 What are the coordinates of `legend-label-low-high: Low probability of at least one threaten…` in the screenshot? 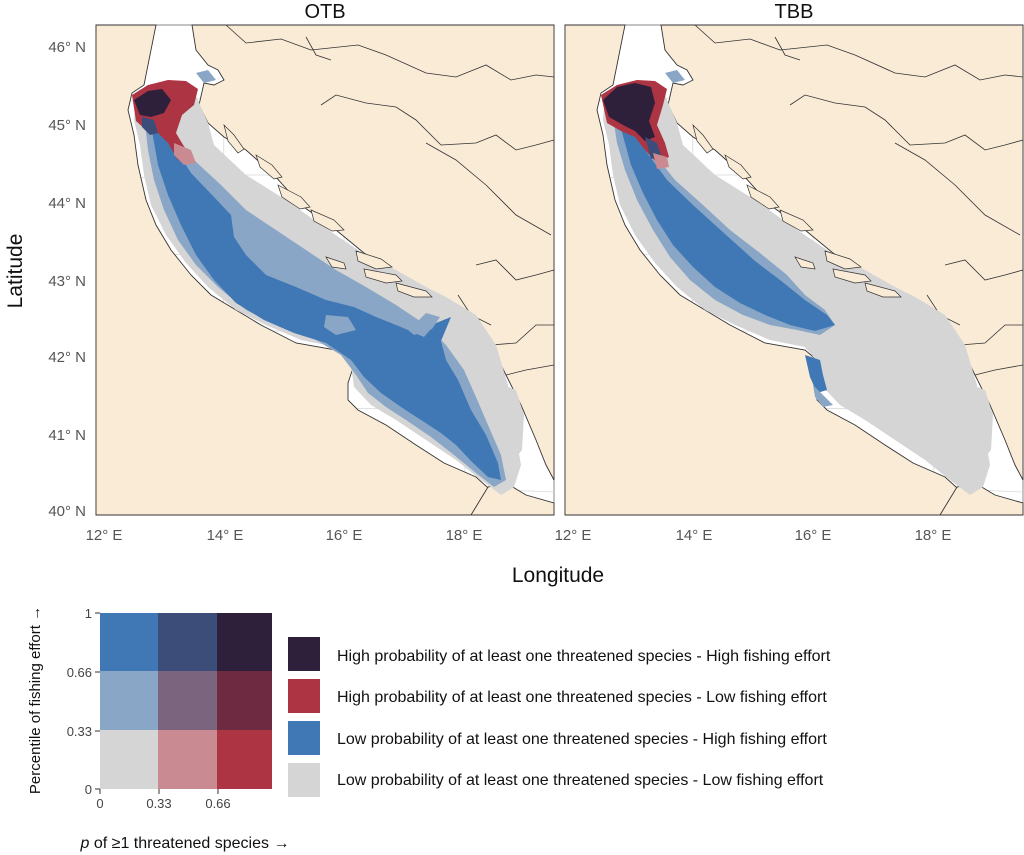 It's located at (582, 739).